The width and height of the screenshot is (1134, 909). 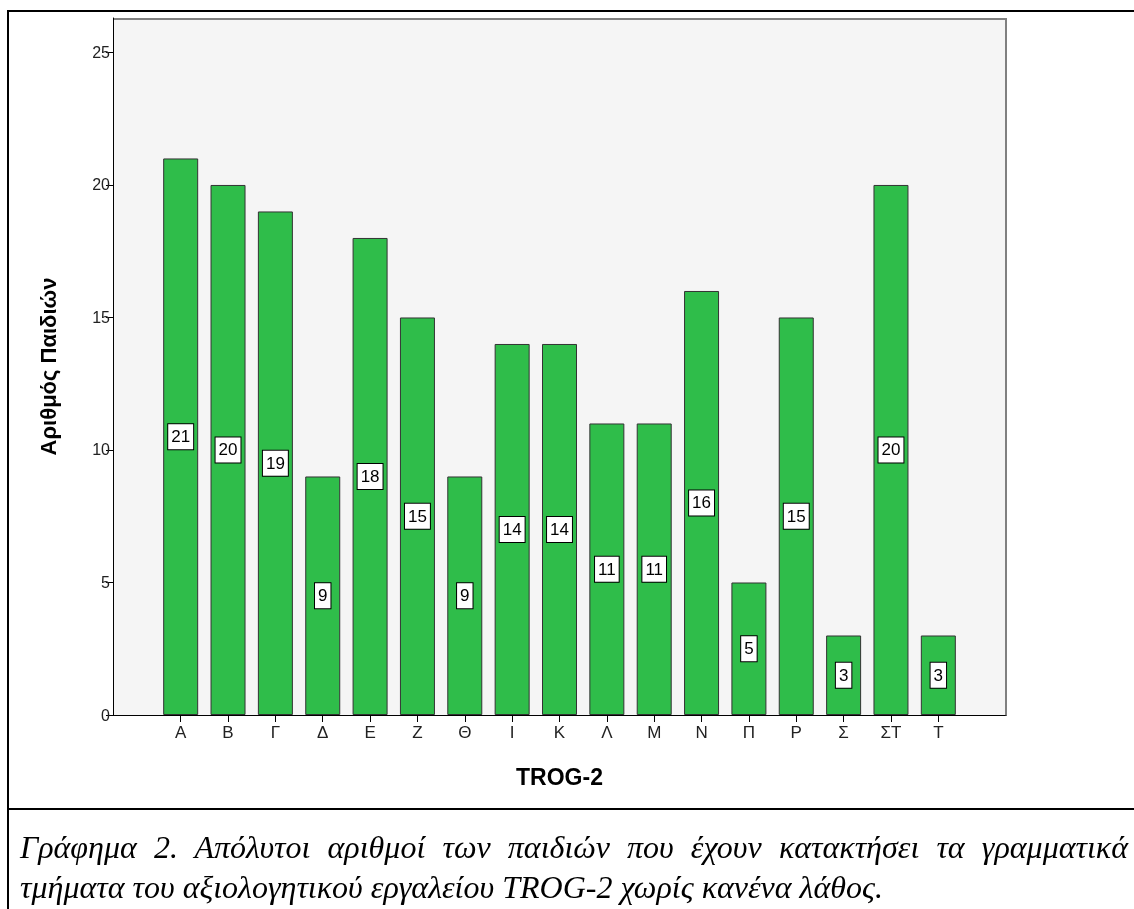 What do you see at coordinates (574, 867) in the screenshot?
I see `text: Γράφημα 2. Απόλυτοι αριθμοί των παιδιών που έχουν κατακτήσει τα γραμματικά τμήματα του αξιολογητικού εργαλείου TROG-2 χωρίς κανένα λάθος.` at bounding box center [574, 867].